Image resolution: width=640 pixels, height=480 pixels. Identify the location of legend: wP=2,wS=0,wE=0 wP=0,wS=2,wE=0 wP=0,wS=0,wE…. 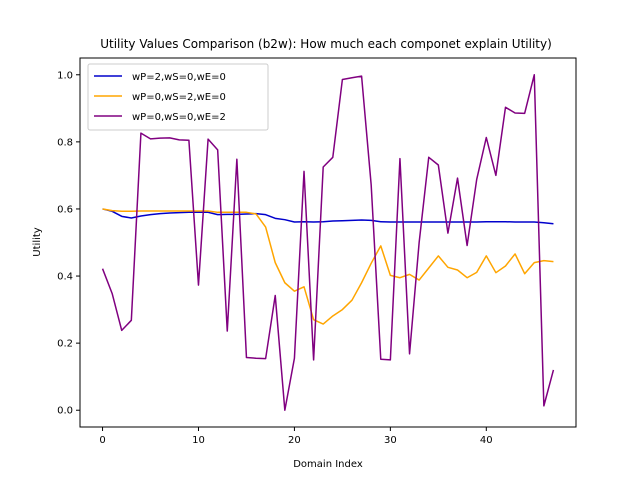
(178, 97).